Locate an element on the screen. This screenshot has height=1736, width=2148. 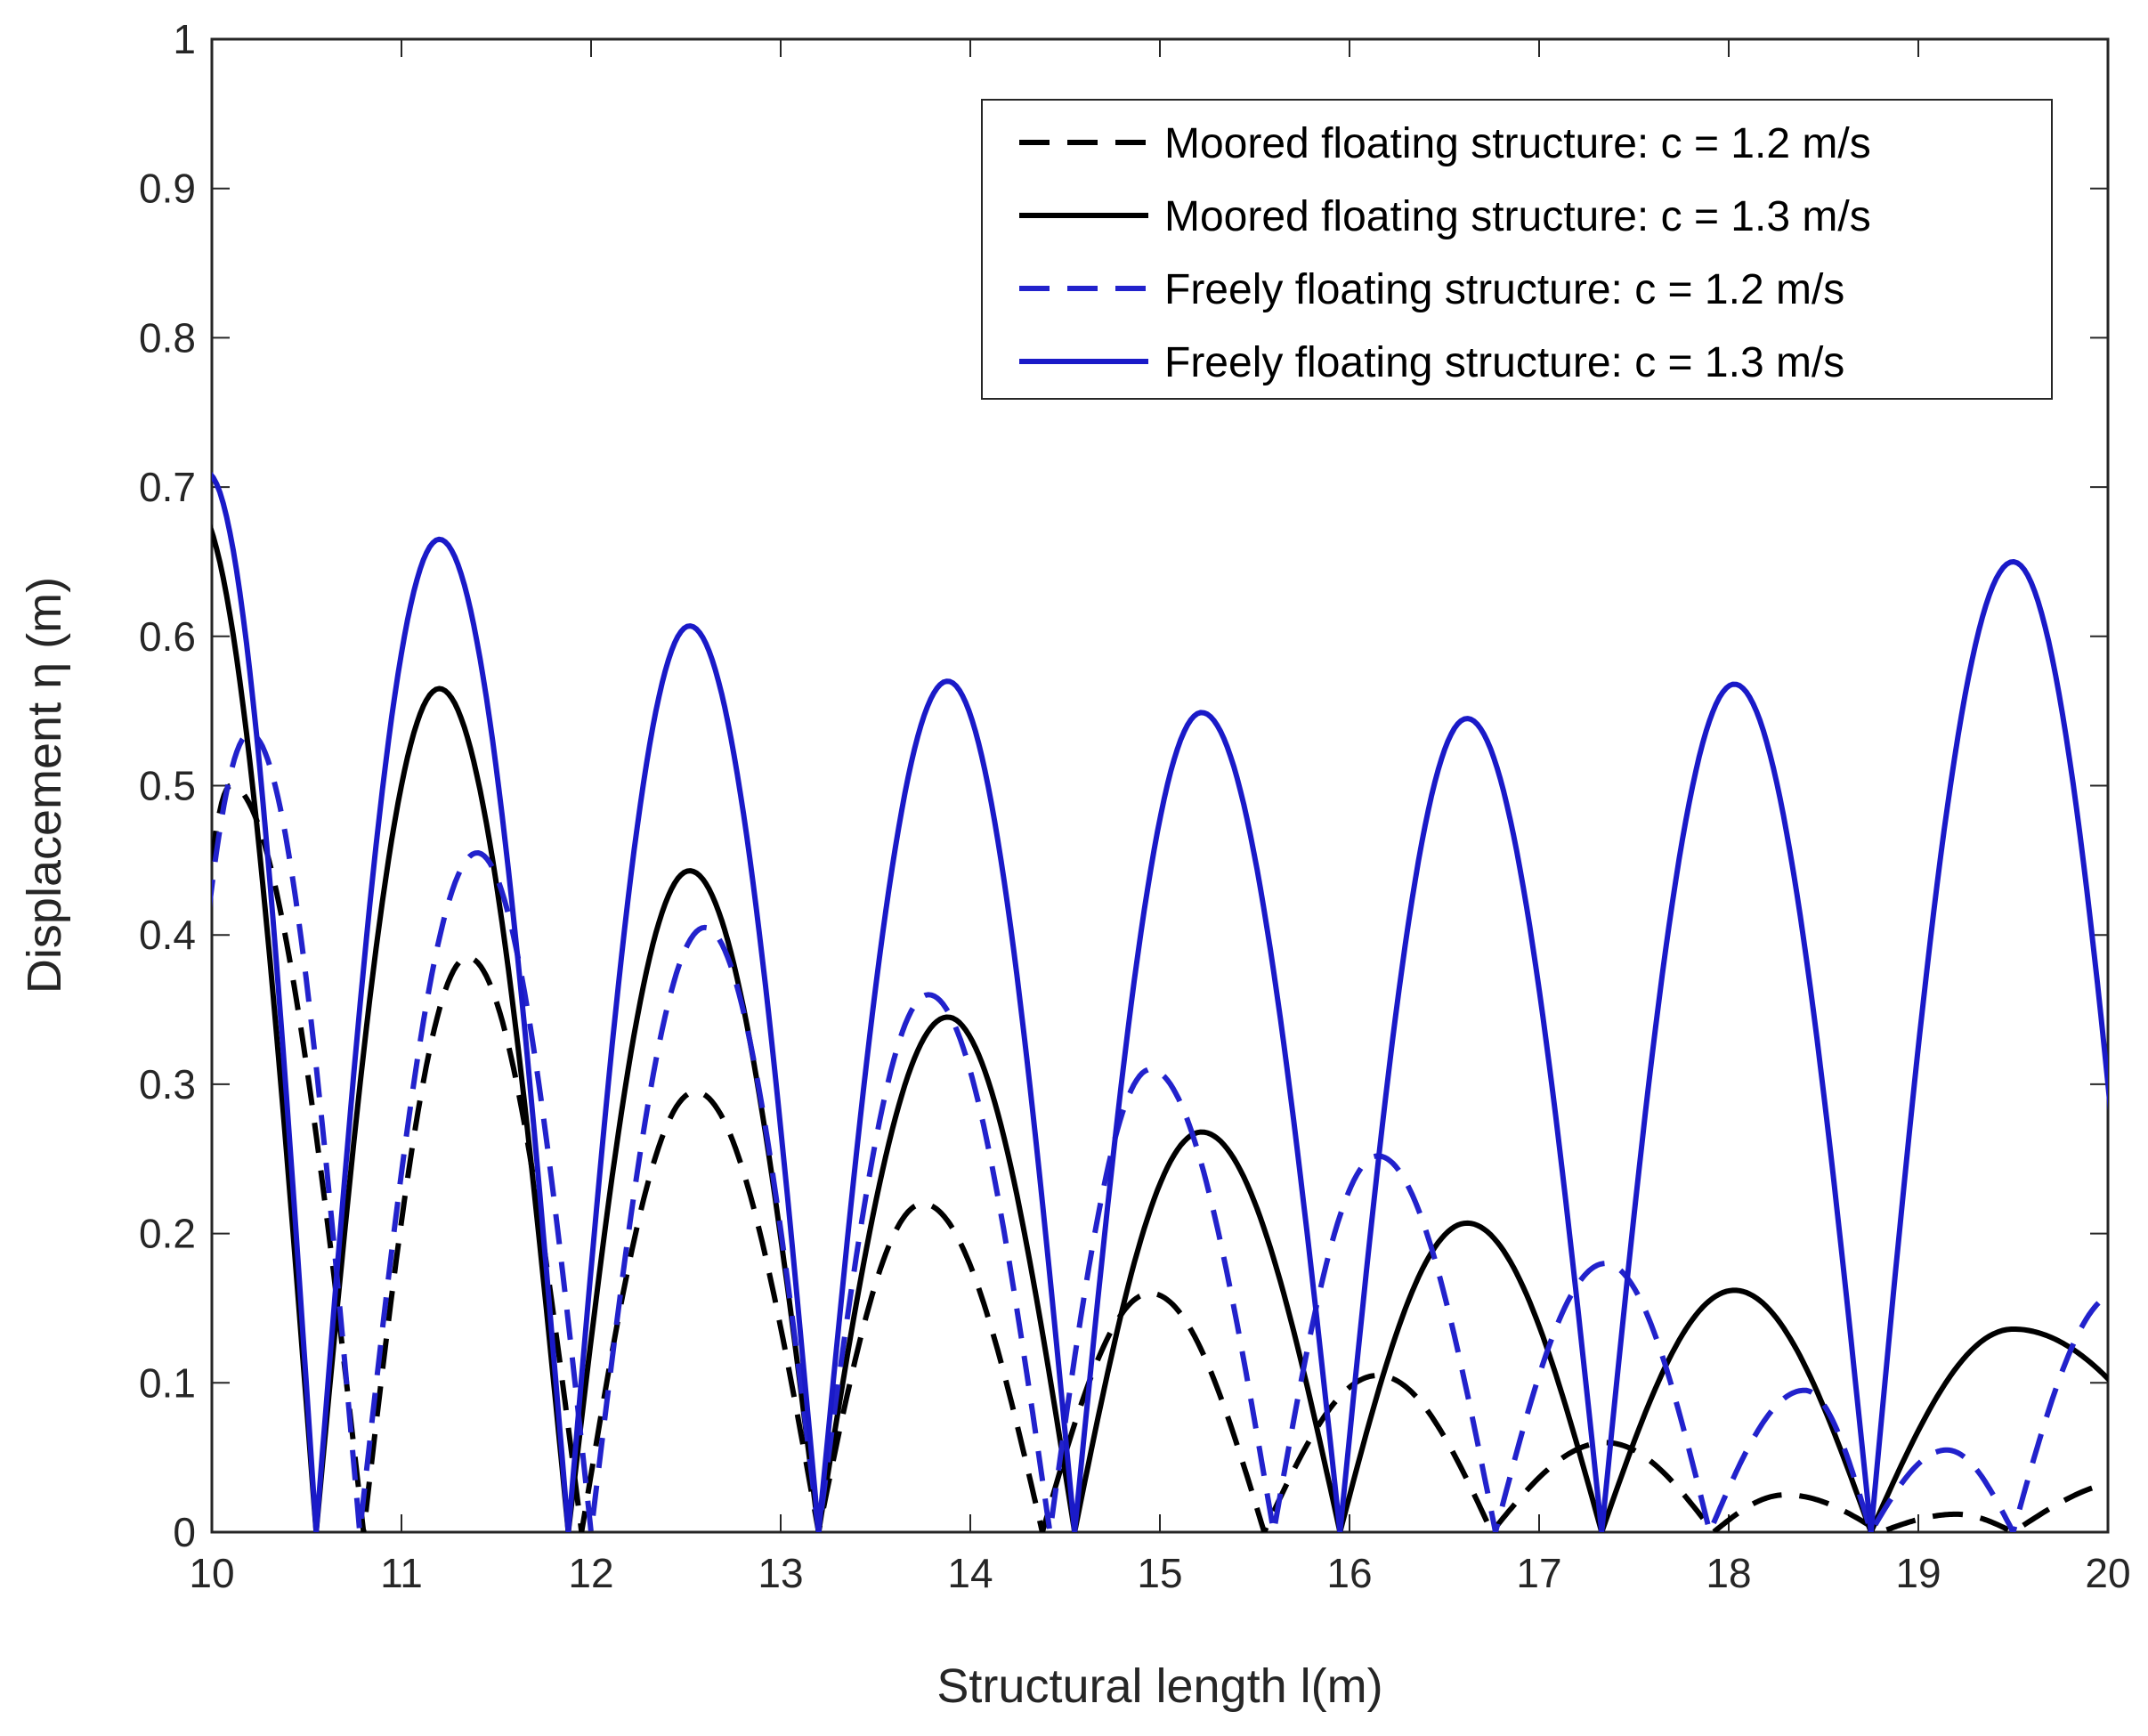
y-tick-label: 0.2 is located at coordinates (167, 1234).